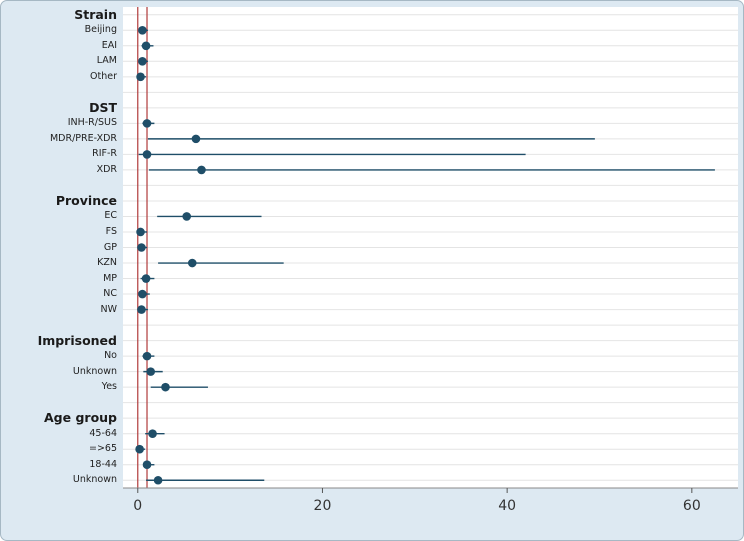 This screenshot has width=744, height=541. I want to click on item-label: EAI, so click(109, 45).